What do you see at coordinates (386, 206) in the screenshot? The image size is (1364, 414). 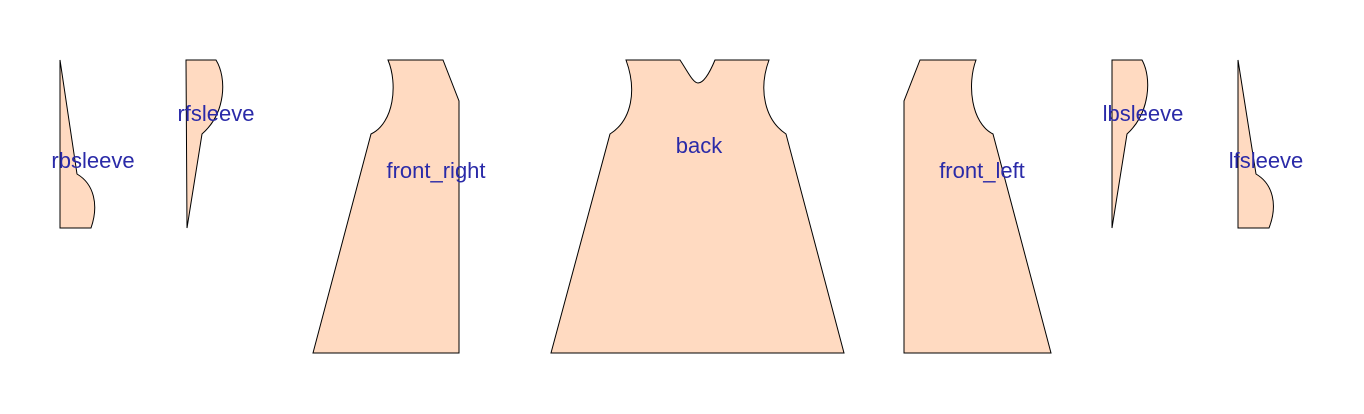 I see `piece-front-right-shape` at bounding box center [386, 206].